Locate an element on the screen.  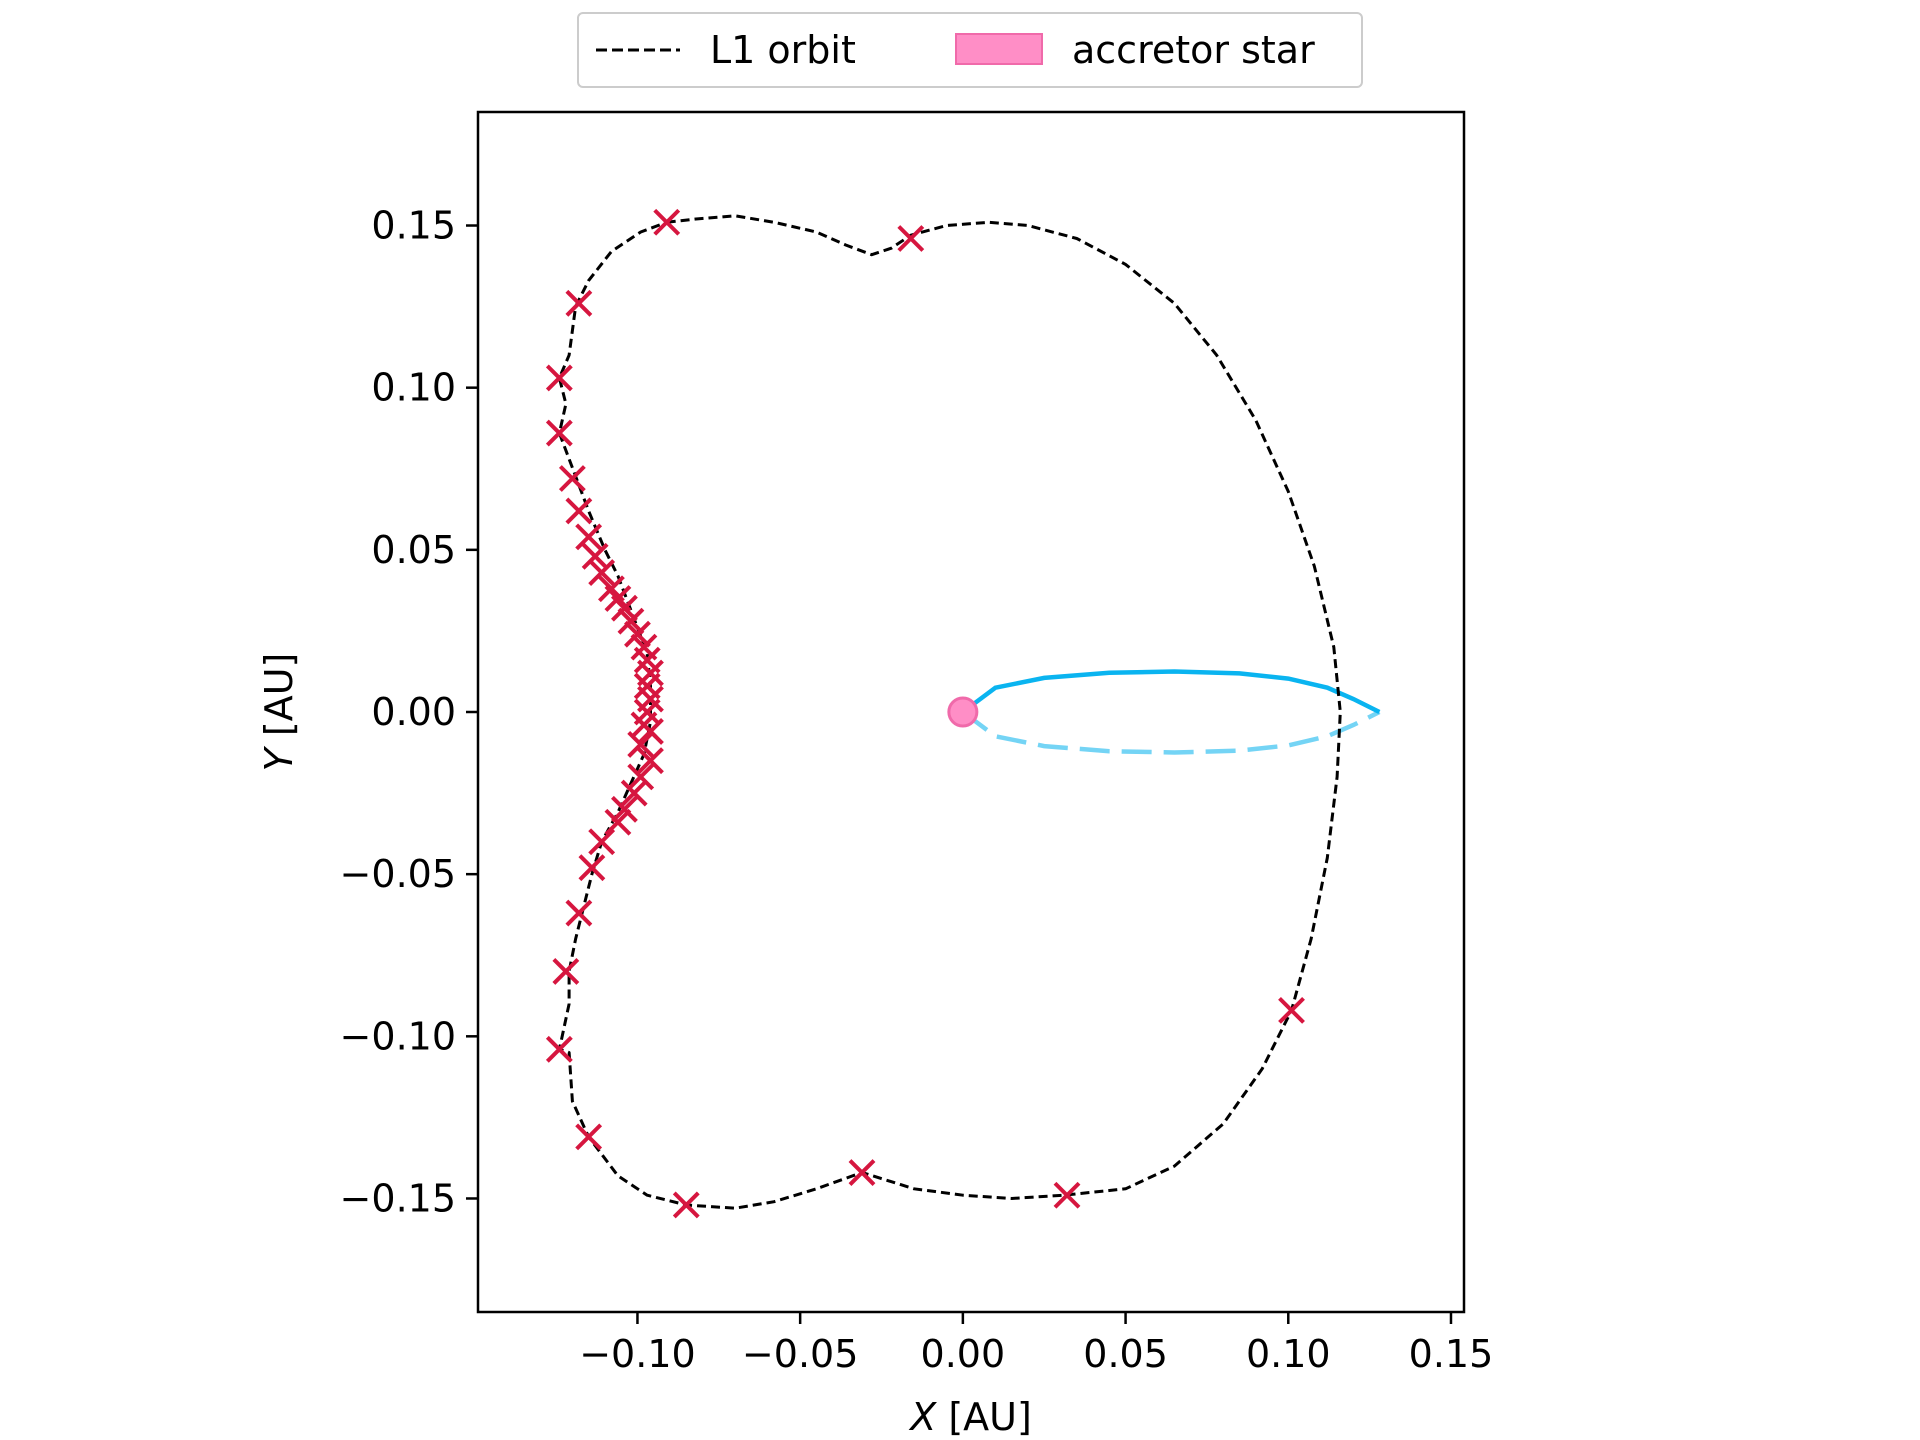
x-tick-label: 0.15 is located at coordinates (1451, 1354).